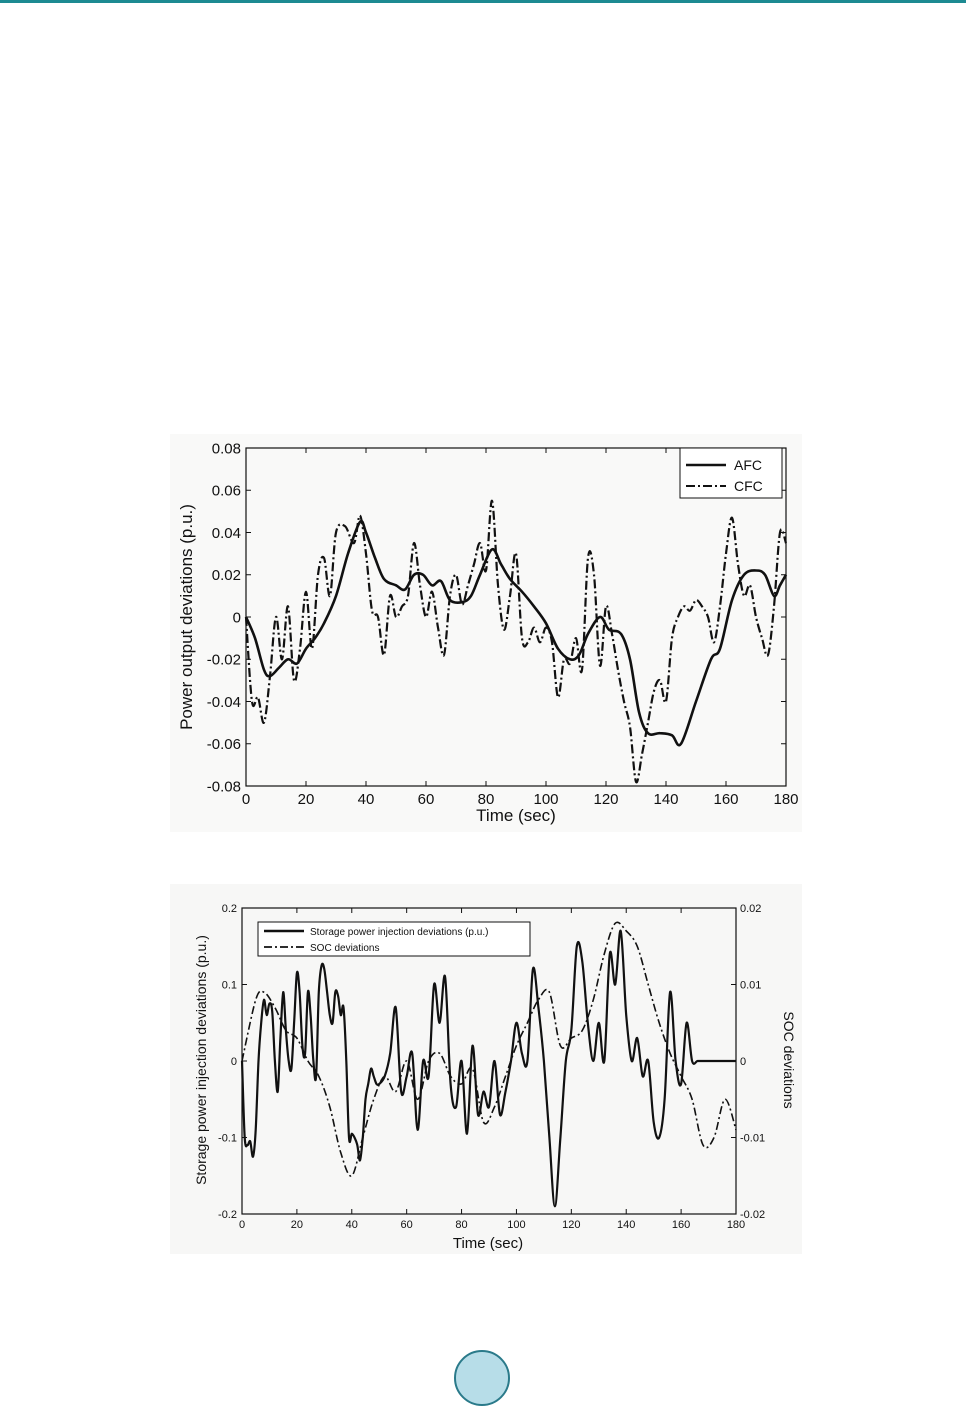 The image size is (966, 1409). I want to click on legend-label-afc: AFC, so click(748, 465).